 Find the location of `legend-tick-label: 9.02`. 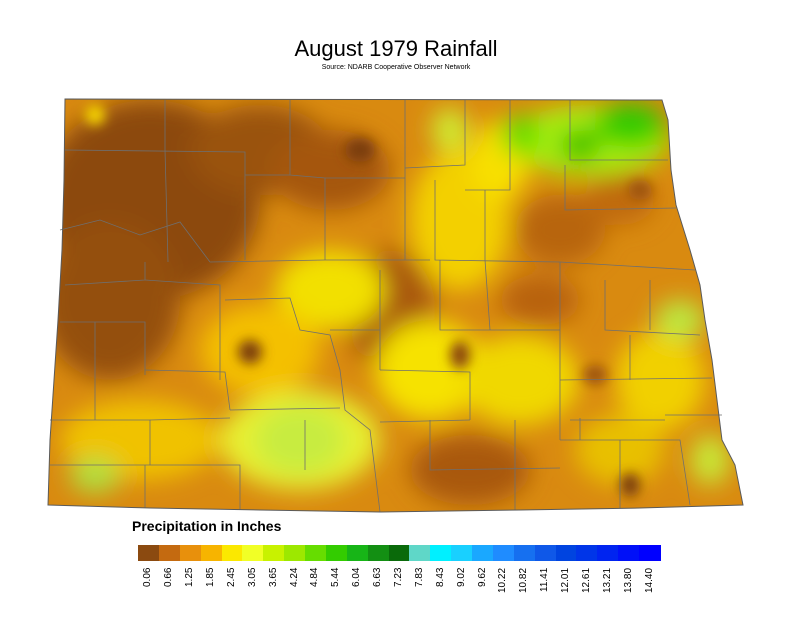

legend-tick-label: 9.02 is located at coordinates (461, 578).